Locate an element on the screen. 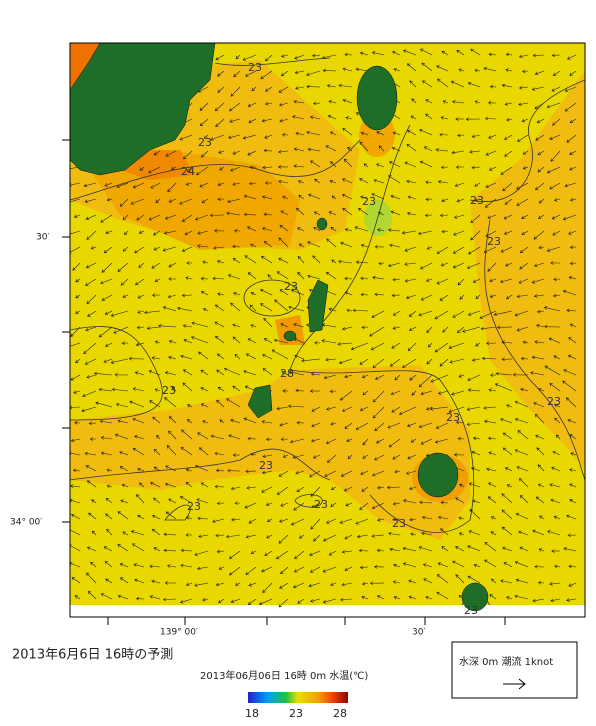 The height and width of the screenshot is (726, 596). colorbar-tick: 18 is located at coordinates (252, 713).